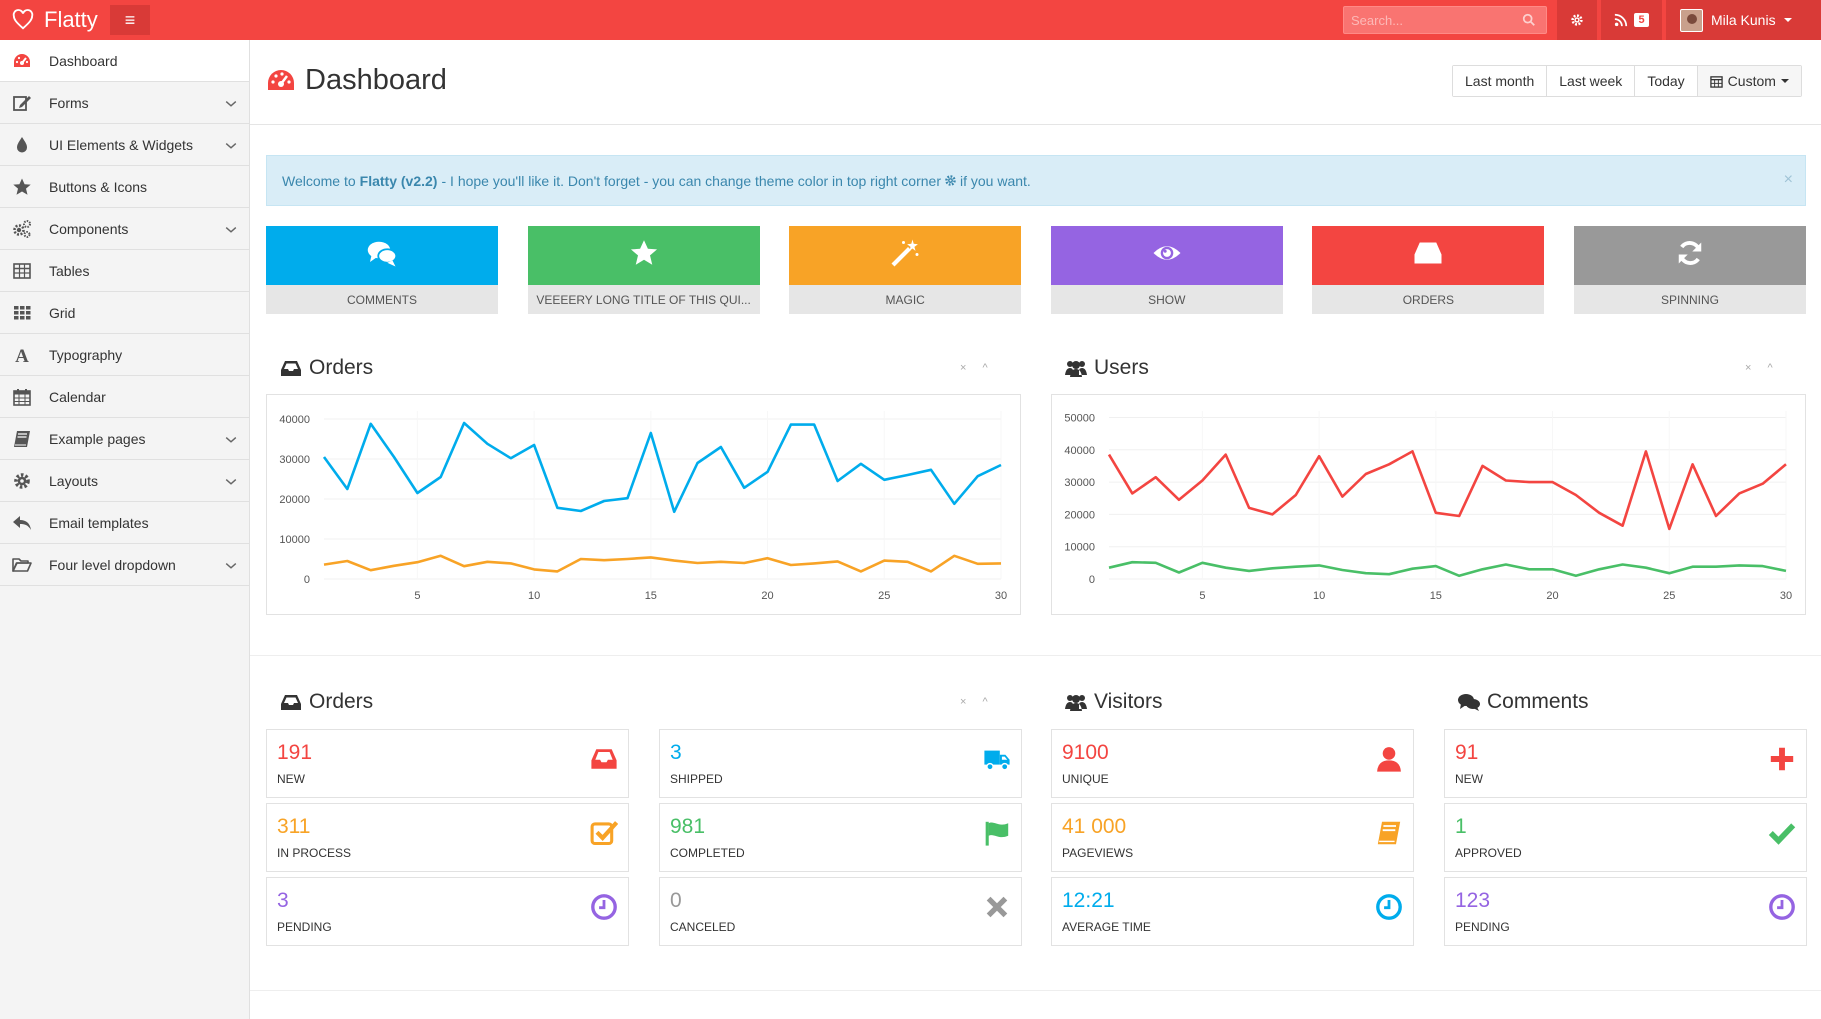  Describe the element at coordinates (314, 853) in the screenshot. I see `stat-label: IN PROCESS` at that location.